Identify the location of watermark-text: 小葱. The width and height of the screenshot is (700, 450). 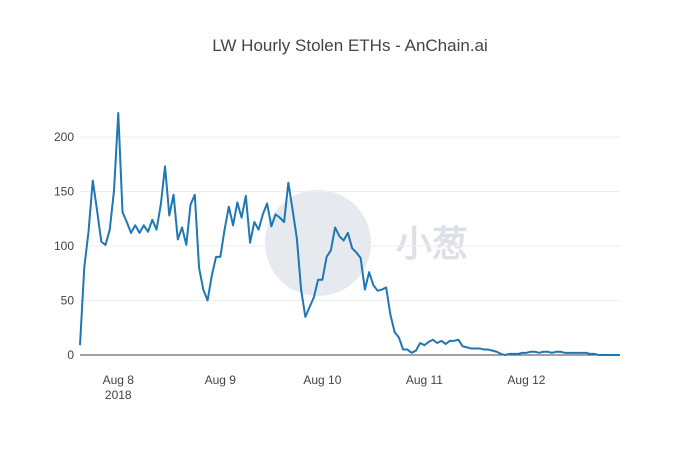
(432, 243).